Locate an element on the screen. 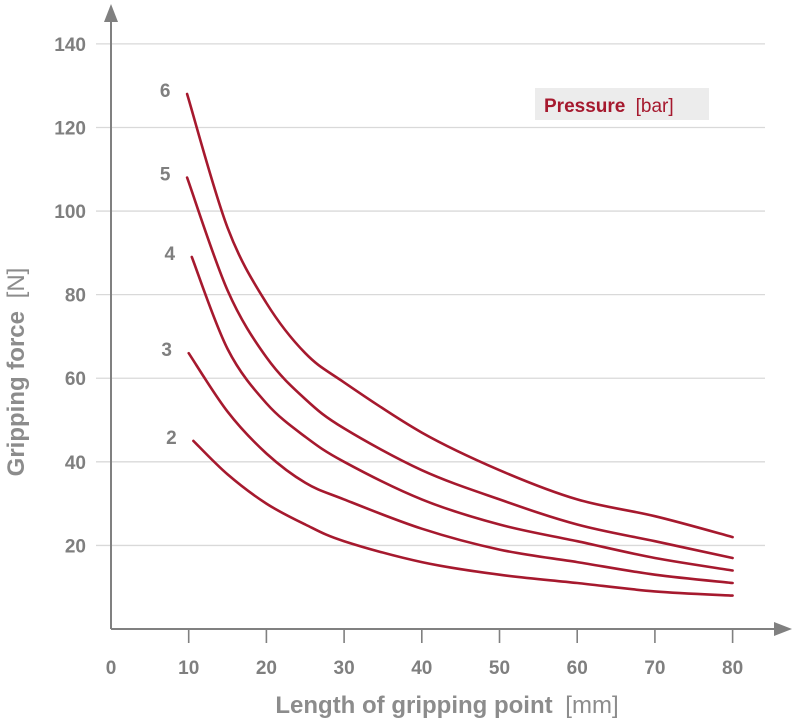 The width and height of the screenshot is (800, 724). x-tick-label-10: 10 is located at coordinates (188, 668).